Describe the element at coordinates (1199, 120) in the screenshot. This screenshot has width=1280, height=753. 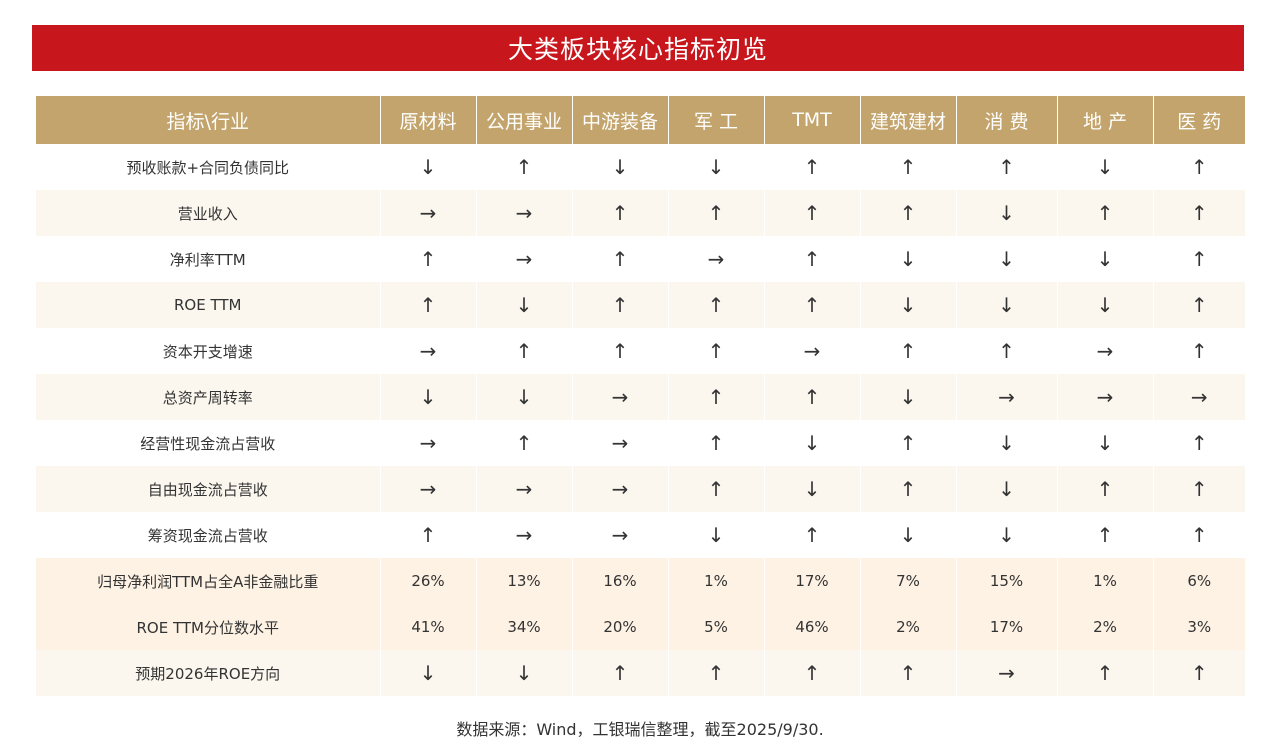
I see `column-header: 医 药` at that location.